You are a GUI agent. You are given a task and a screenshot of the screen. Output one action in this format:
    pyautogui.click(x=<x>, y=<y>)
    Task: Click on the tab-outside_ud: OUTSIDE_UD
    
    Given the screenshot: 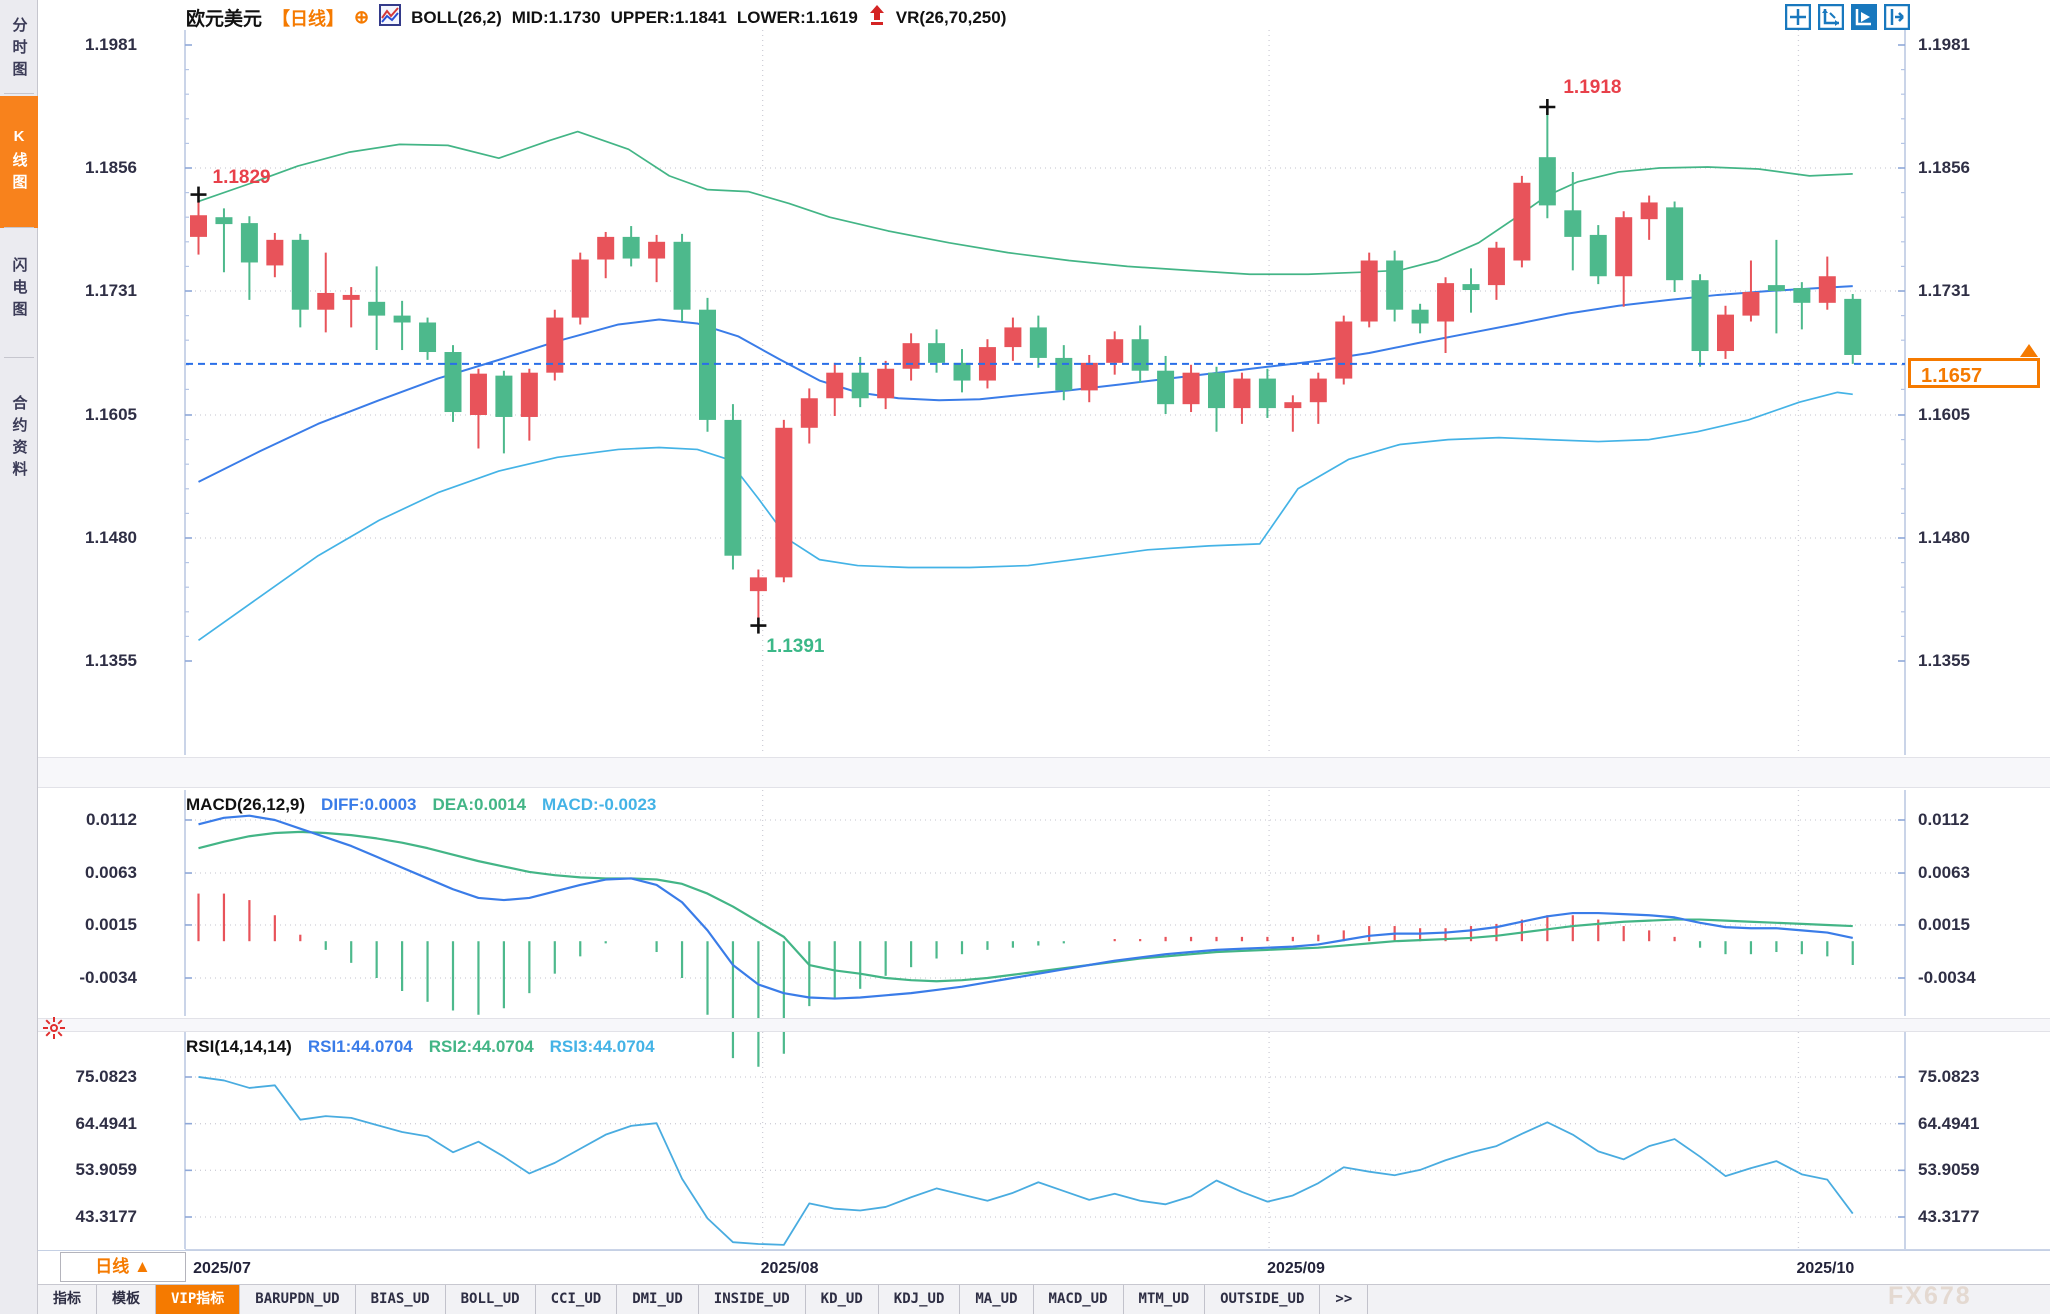 What is the action you would take?
    pyautogui.click(x=1263, y=1299)
    